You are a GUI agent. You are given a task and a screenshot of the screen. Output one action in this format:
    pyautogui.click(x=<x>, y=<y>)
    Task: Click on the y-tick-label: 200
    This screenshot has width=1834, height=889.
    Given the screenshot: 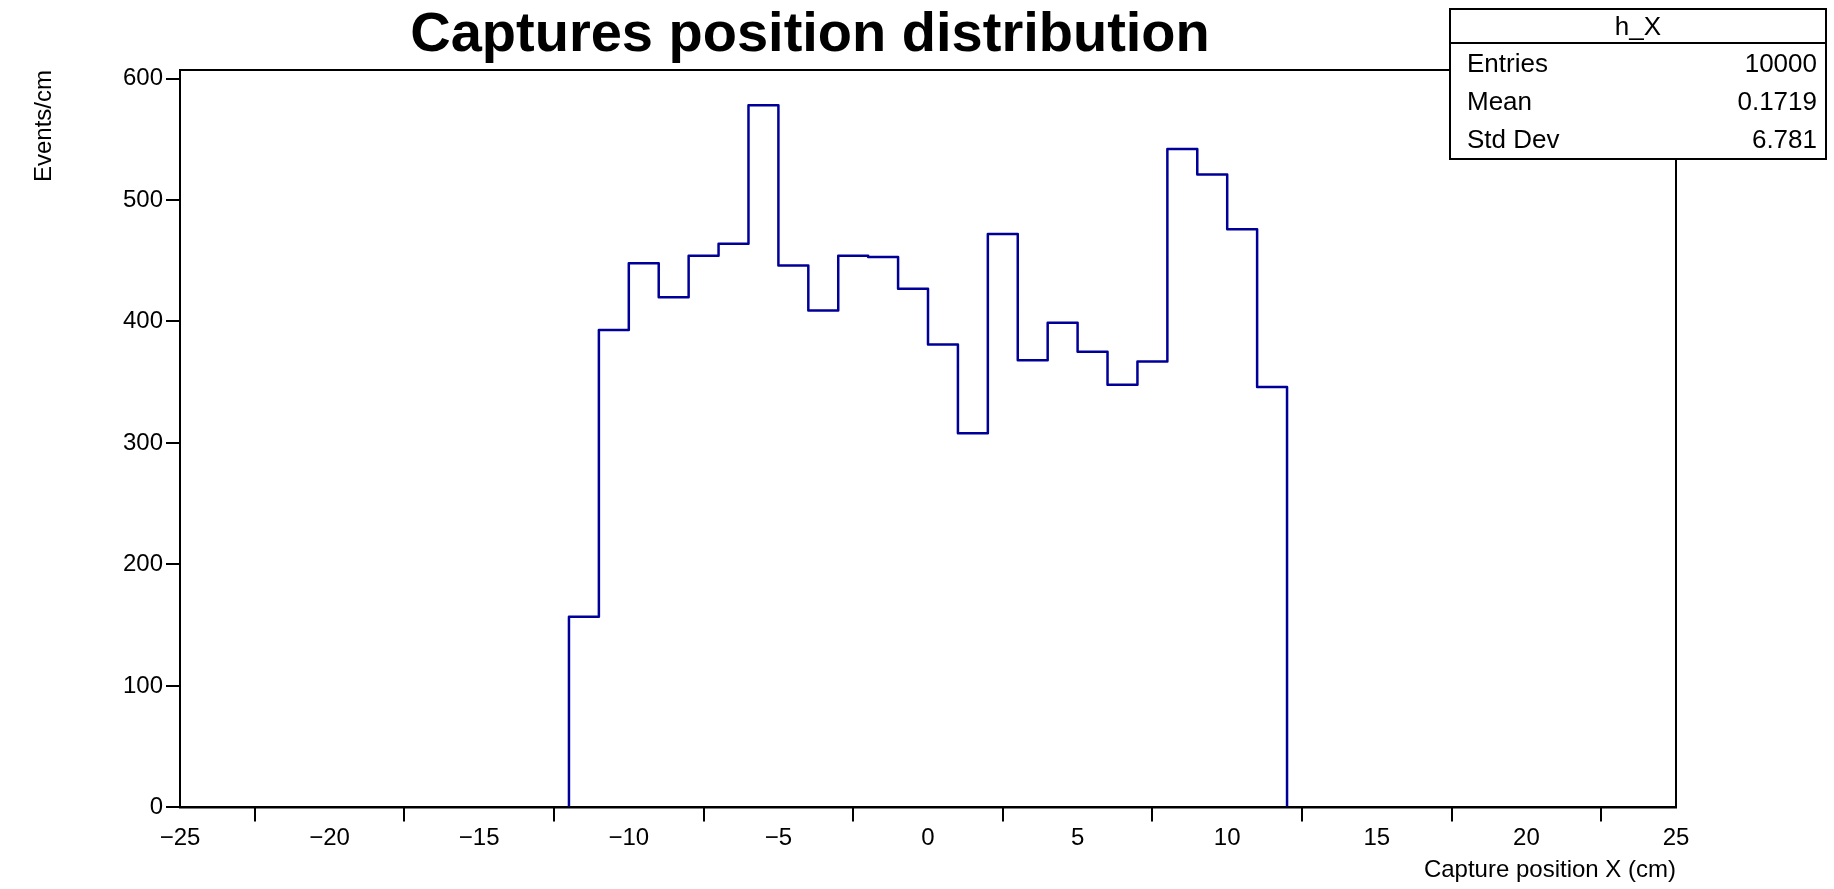 What is the action you would take?
    pyautogui.click(x=142, y=563)
    